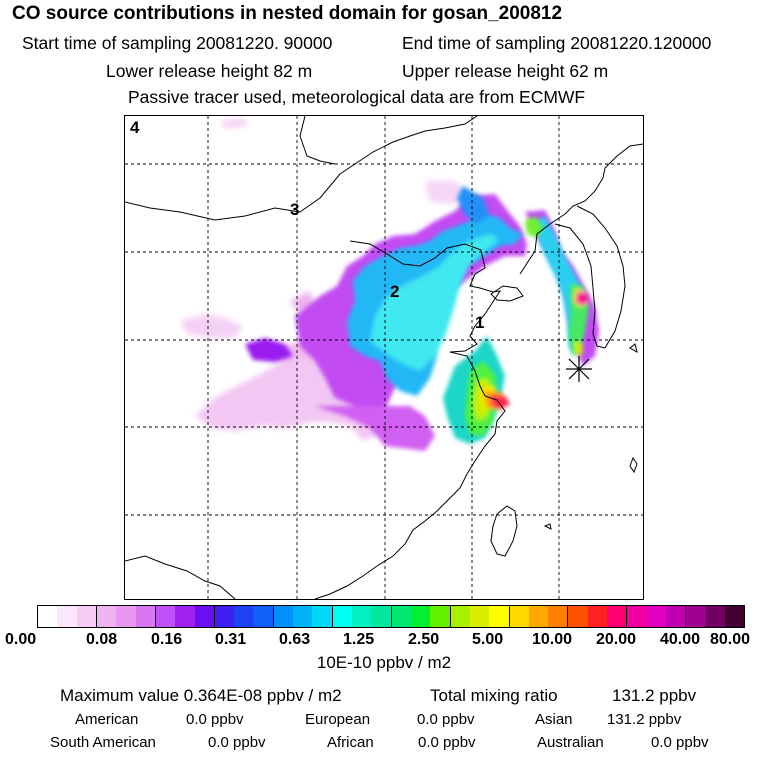 The height and width of the screenshot is (768, 768). Describe the element at coordinates (616, 639) in the screenshot. I see `scale-tick-9: 20.00` at that location.